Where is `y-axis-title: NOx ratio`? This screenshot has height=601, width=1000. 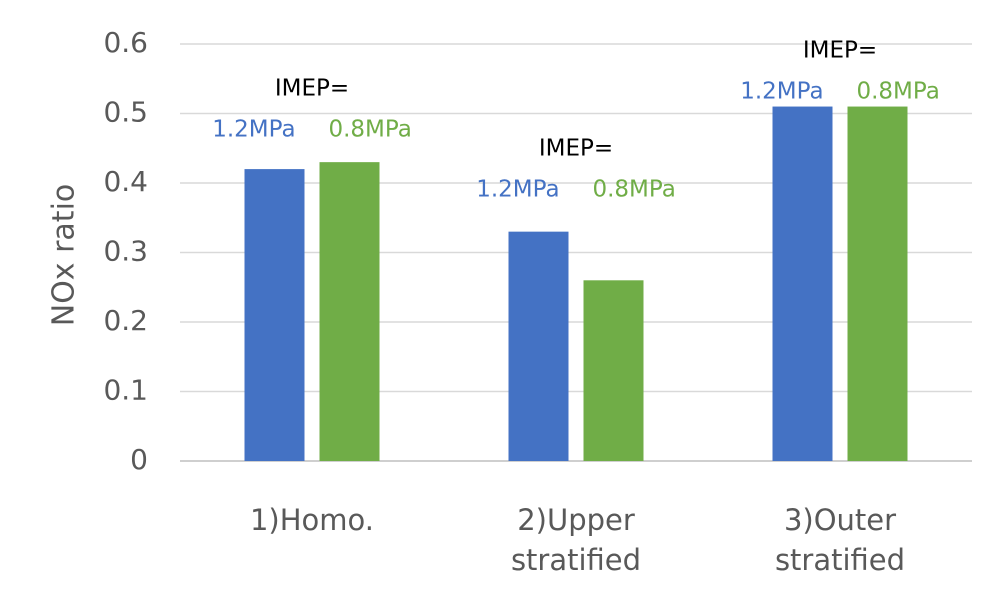 y-axis-title: NOx ratio is located at coordinates (64, 255).